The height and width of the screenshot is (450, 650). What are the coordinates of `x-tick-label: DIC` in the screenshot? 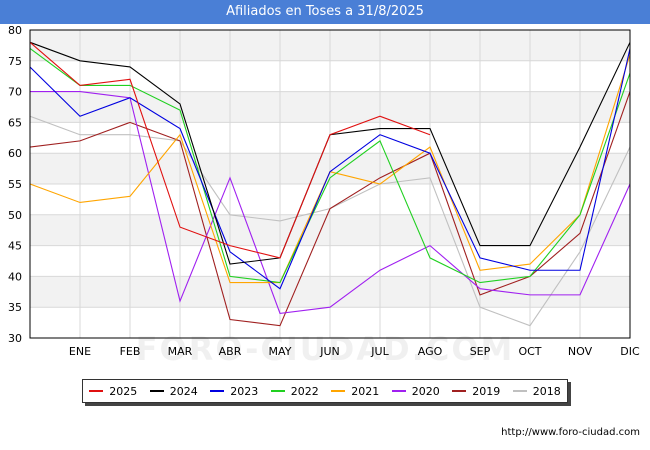 It's located at (630, 351).